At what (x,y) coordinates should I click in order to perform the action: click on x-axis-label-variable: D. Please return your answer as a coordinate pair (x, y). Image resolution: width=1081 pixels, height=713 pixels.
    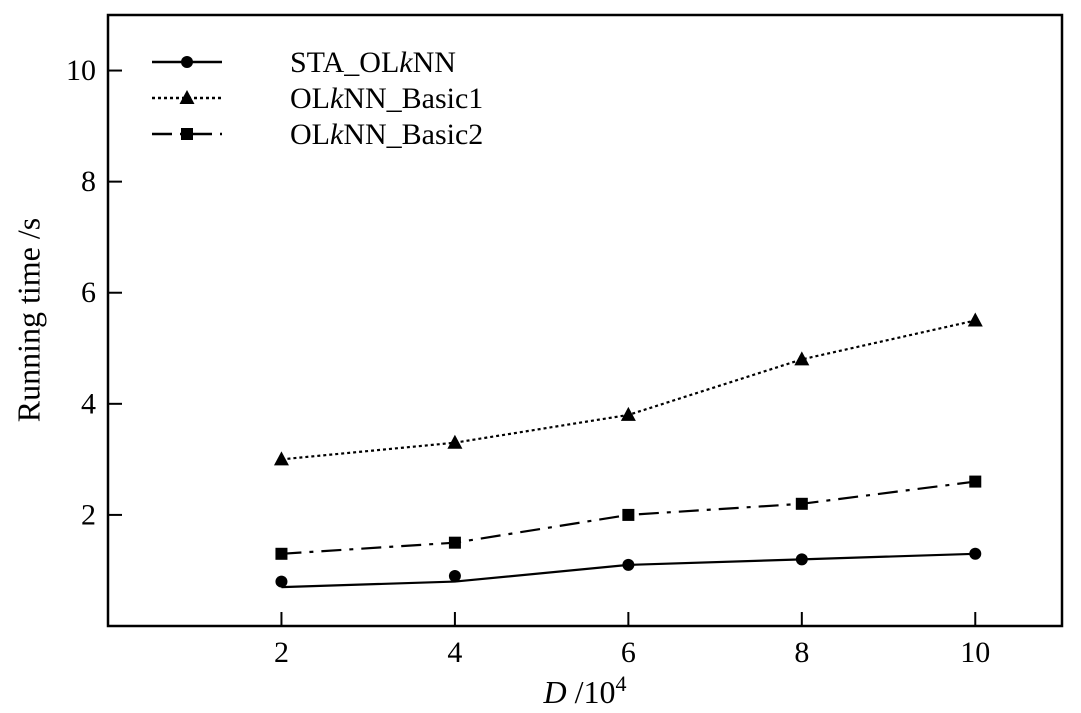
    Looking at the image, I should click on (555, 692).